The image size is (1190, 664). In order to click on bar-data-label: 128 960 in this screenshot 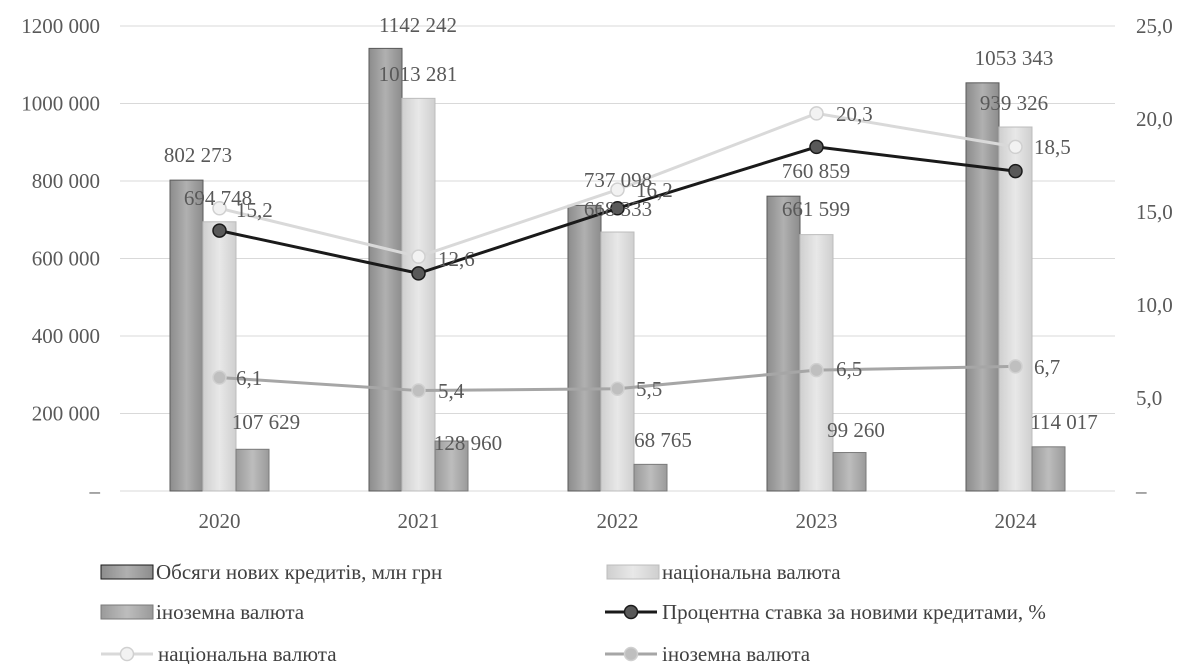, I will do `click(468, 443)`.